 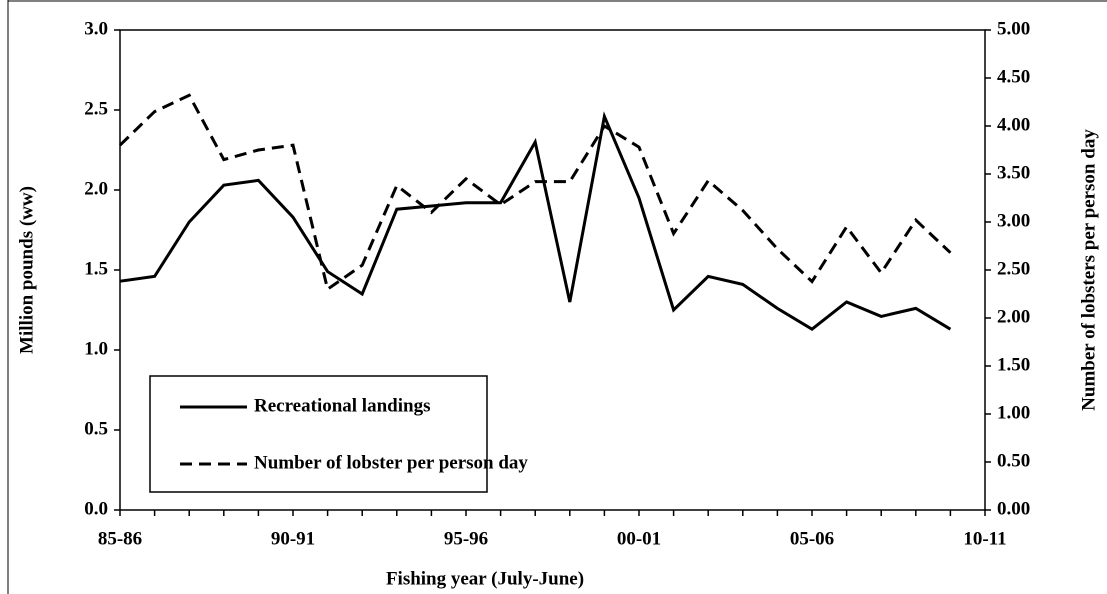 What do you see at coordinates (984, 538) in the screenshot?
I see `x-tick-label: 10-11` at bounding box center [984, 538].